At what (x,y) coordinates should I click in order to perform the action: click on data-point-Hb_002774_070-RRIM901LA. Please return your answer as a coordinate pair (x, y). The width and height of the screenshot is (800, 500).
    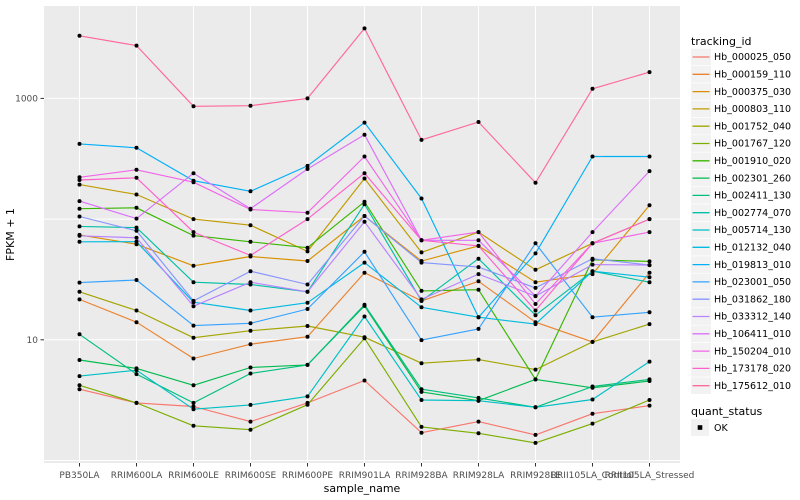
    Looking at the image, I should click on (364, 204).